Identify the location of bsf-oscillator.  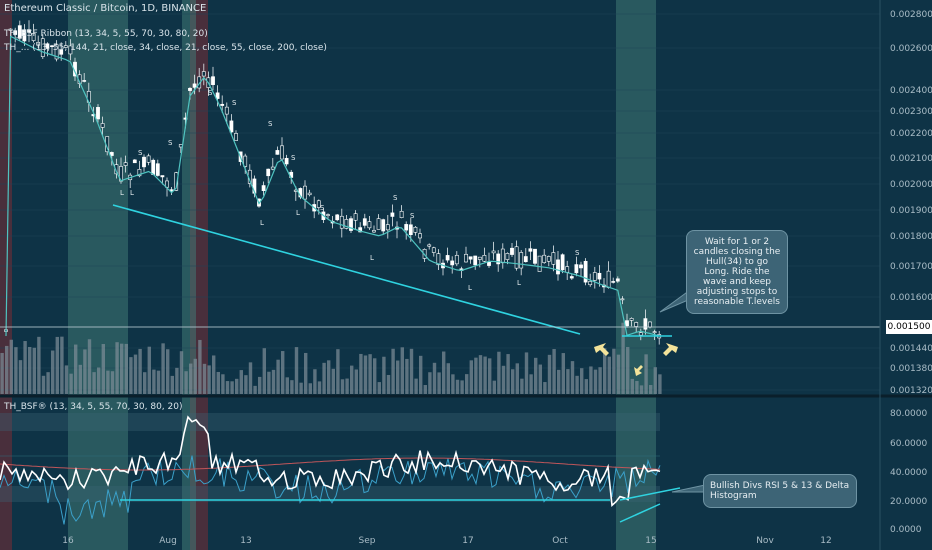
(330, 469).